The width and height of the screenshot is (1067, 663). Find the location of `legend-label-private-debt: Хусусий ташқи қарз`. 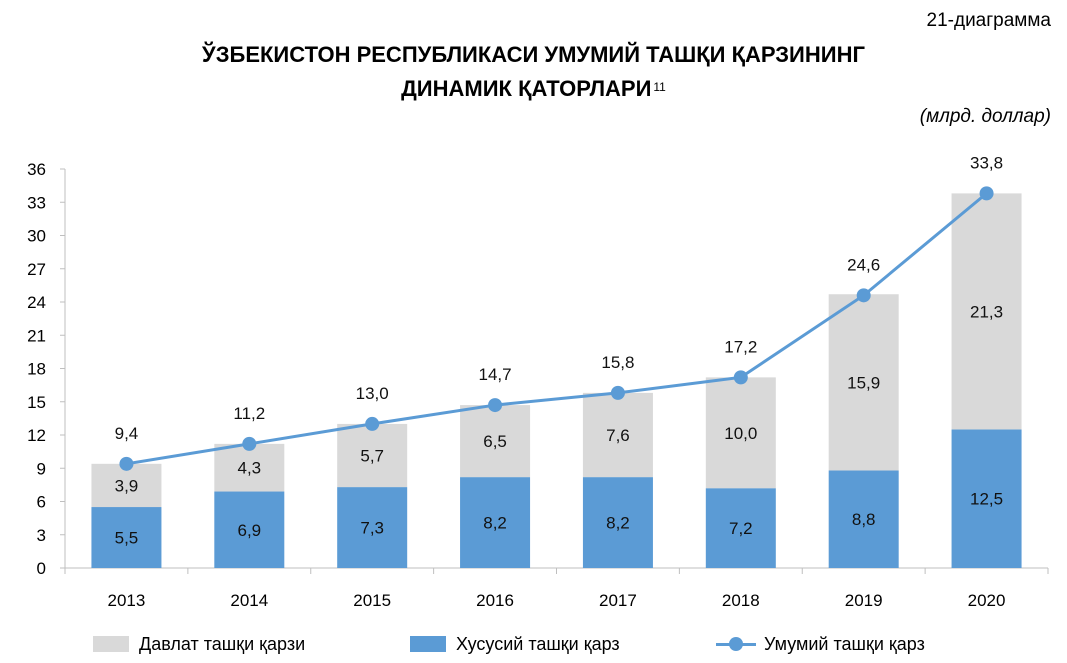

legend-label-private-debt: Хусусий ташқи қарз is located at coordinates (538, 643).